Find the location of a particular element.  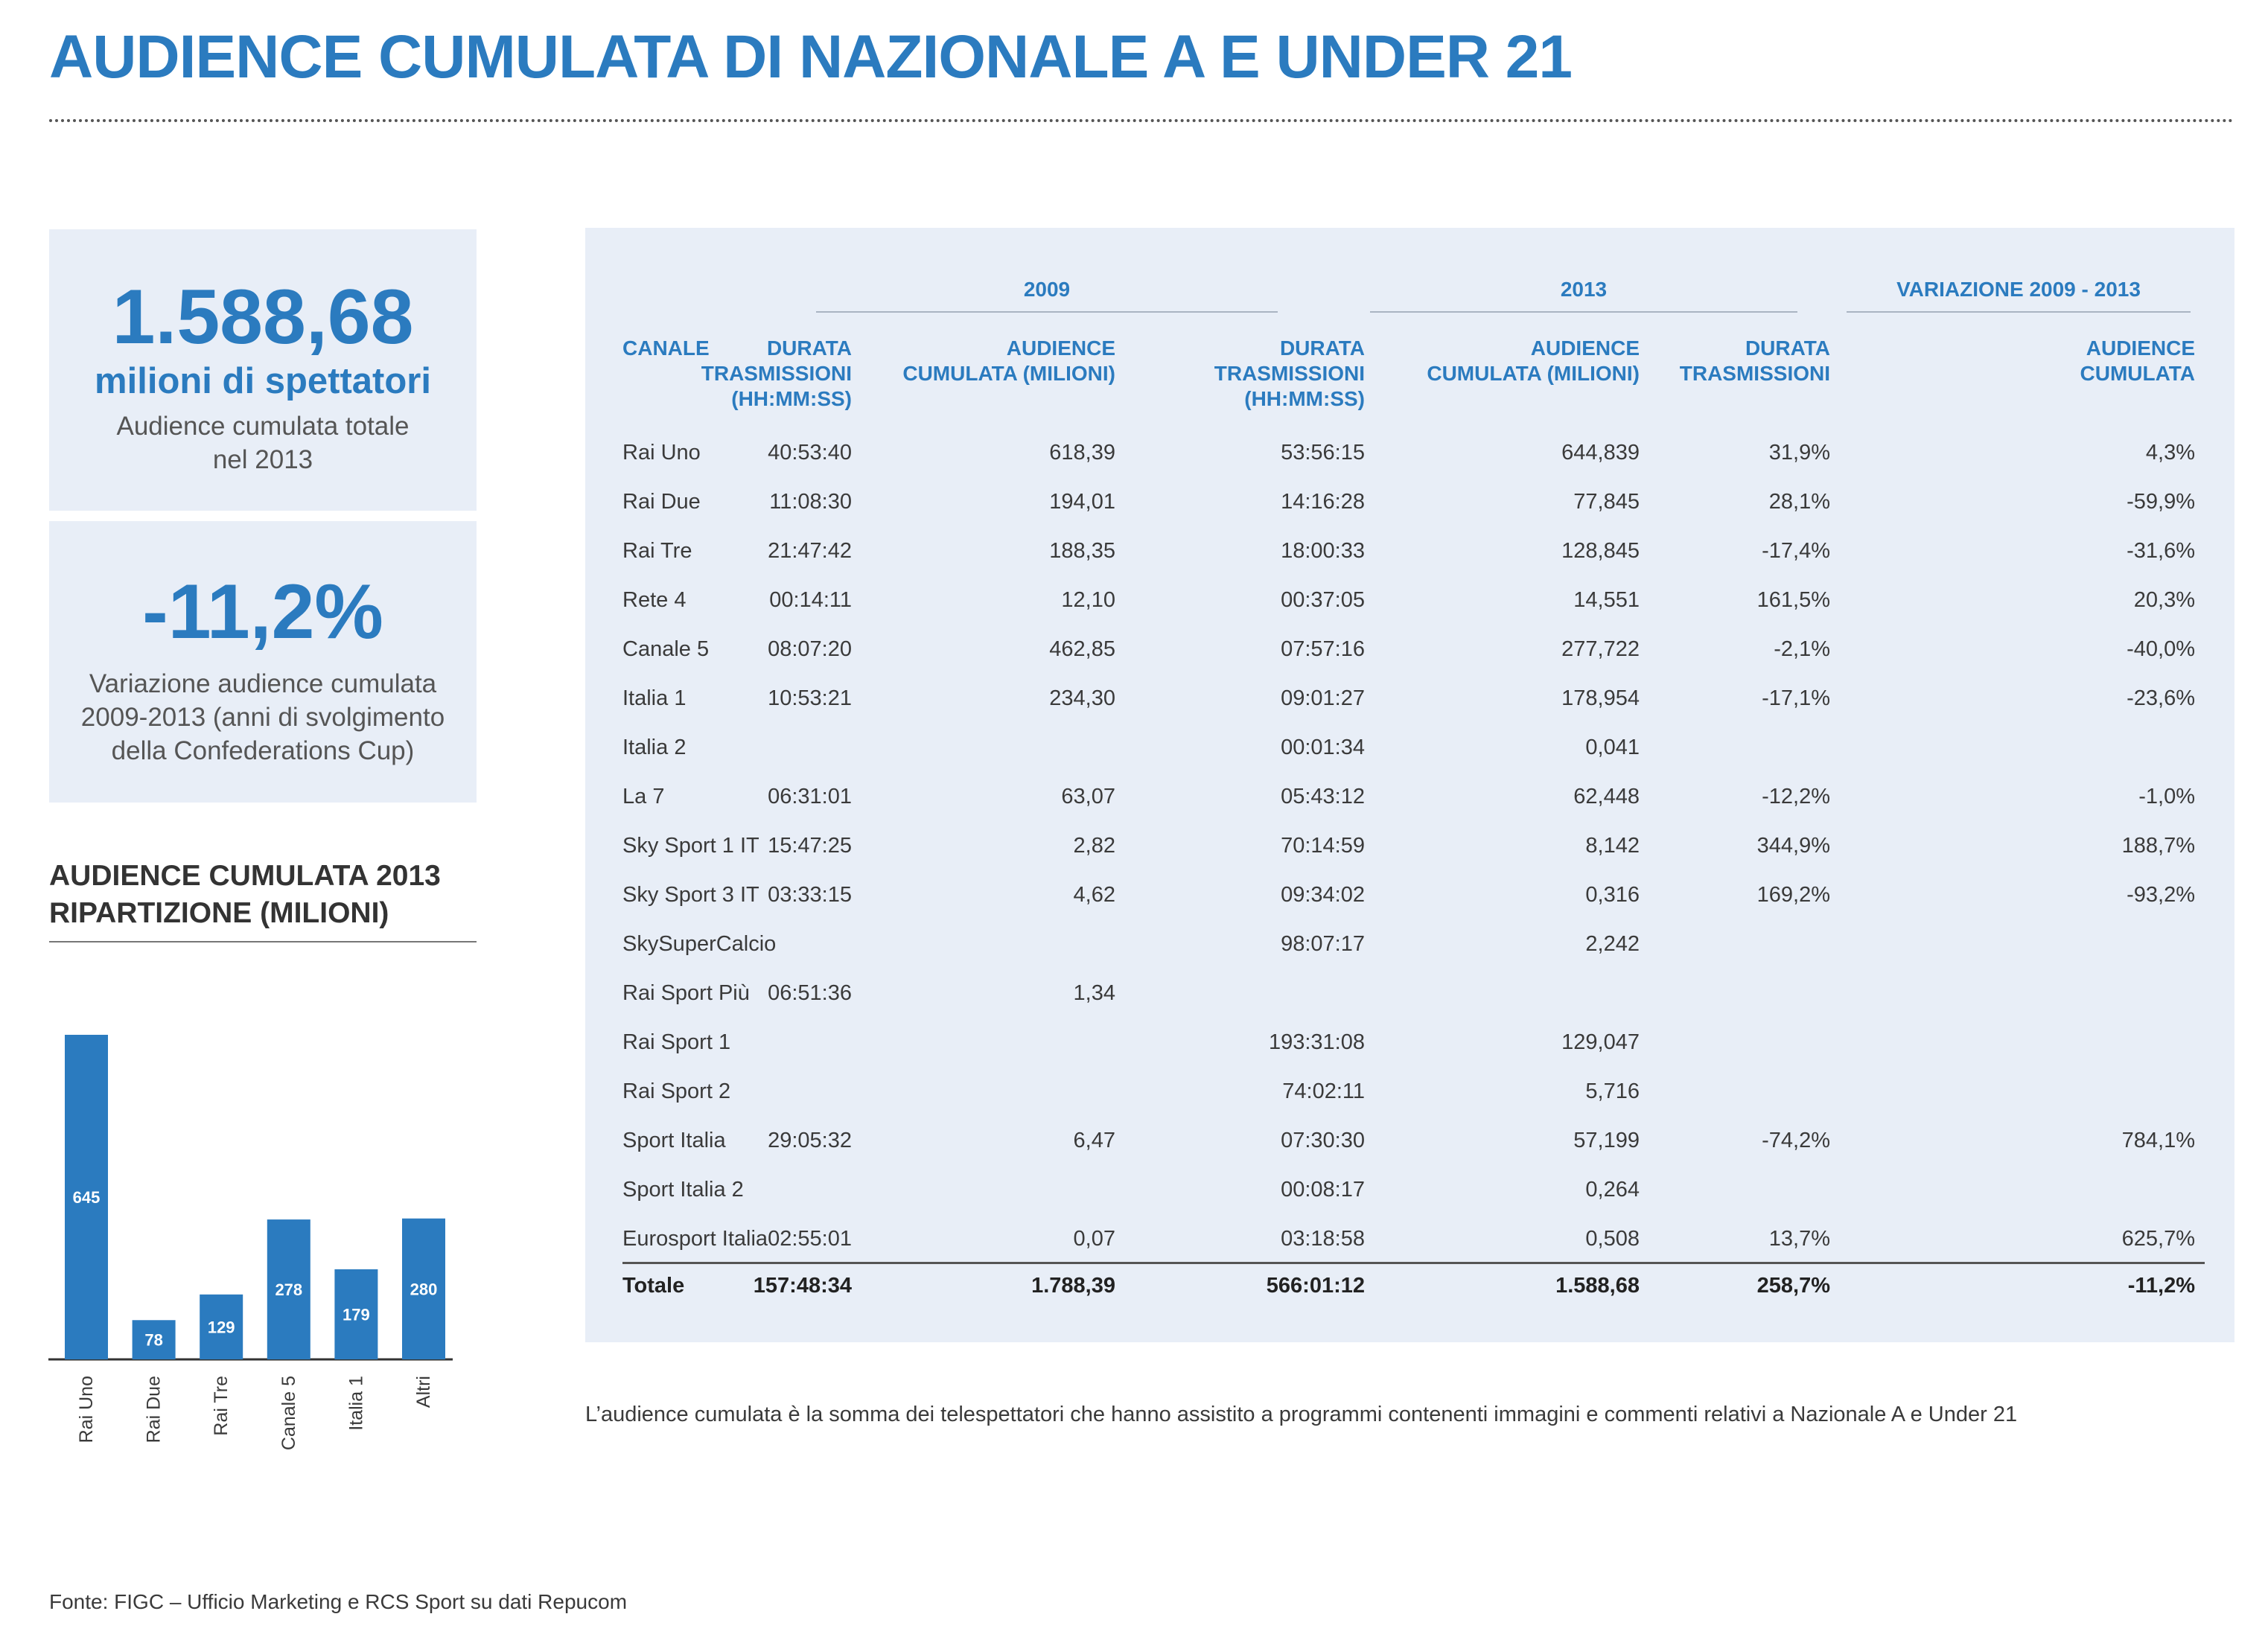

column-header-durata-2009: DURATA TRASMISSIONI (HH:MM:SS) is located at coordinates (776, 374).